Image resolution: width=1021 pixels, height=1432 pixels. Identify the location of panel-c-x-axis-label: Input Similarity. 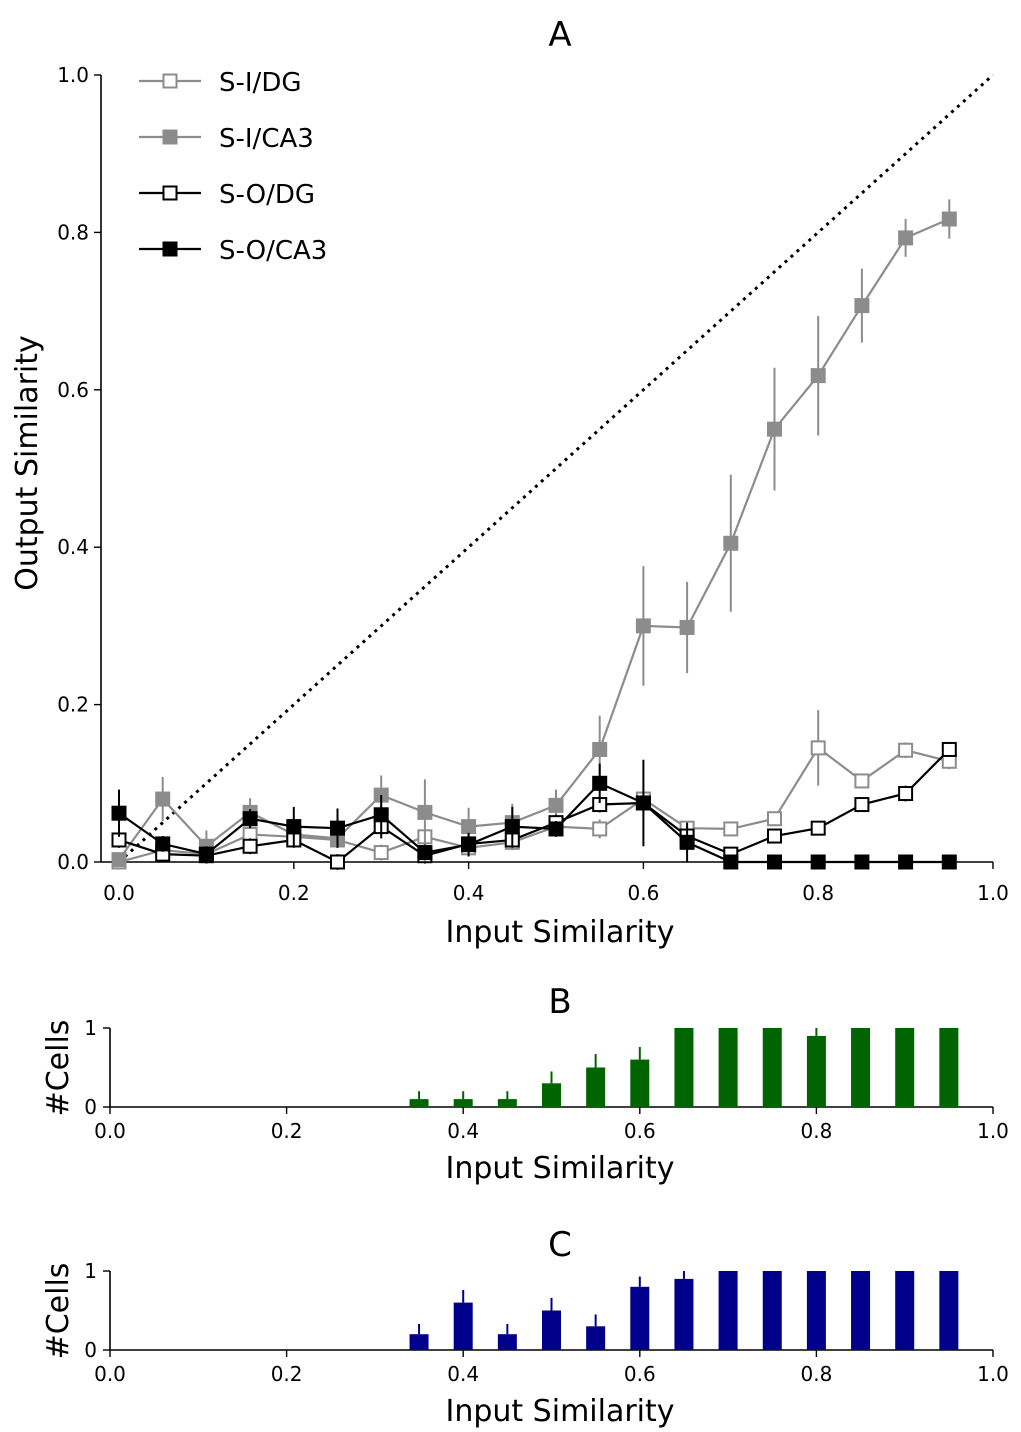
(559, 1411).